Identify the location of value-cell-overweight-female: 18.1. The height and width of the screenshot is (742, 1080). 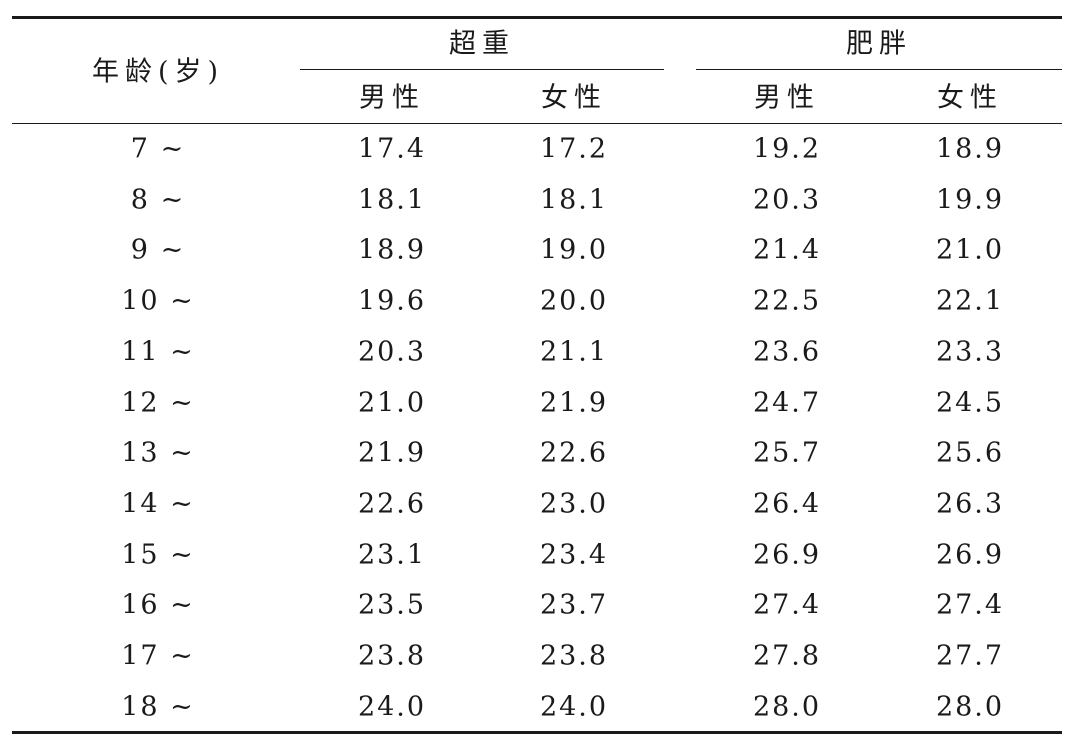
(574, 200).